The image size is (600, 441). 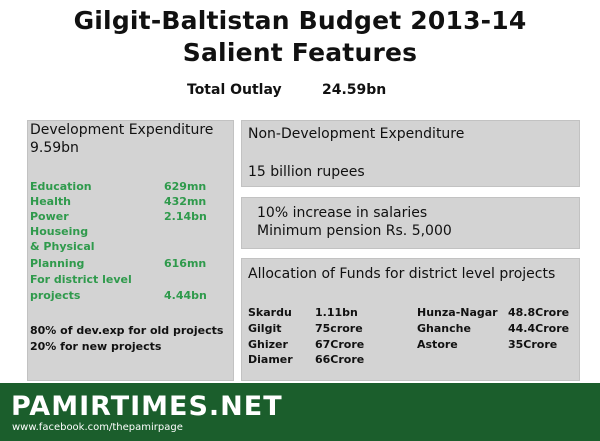 What do you see at coordinates (533, 344) in the screenshot?
I see `district-astore-amount: 35Crore` at bounding box center [533, 344].